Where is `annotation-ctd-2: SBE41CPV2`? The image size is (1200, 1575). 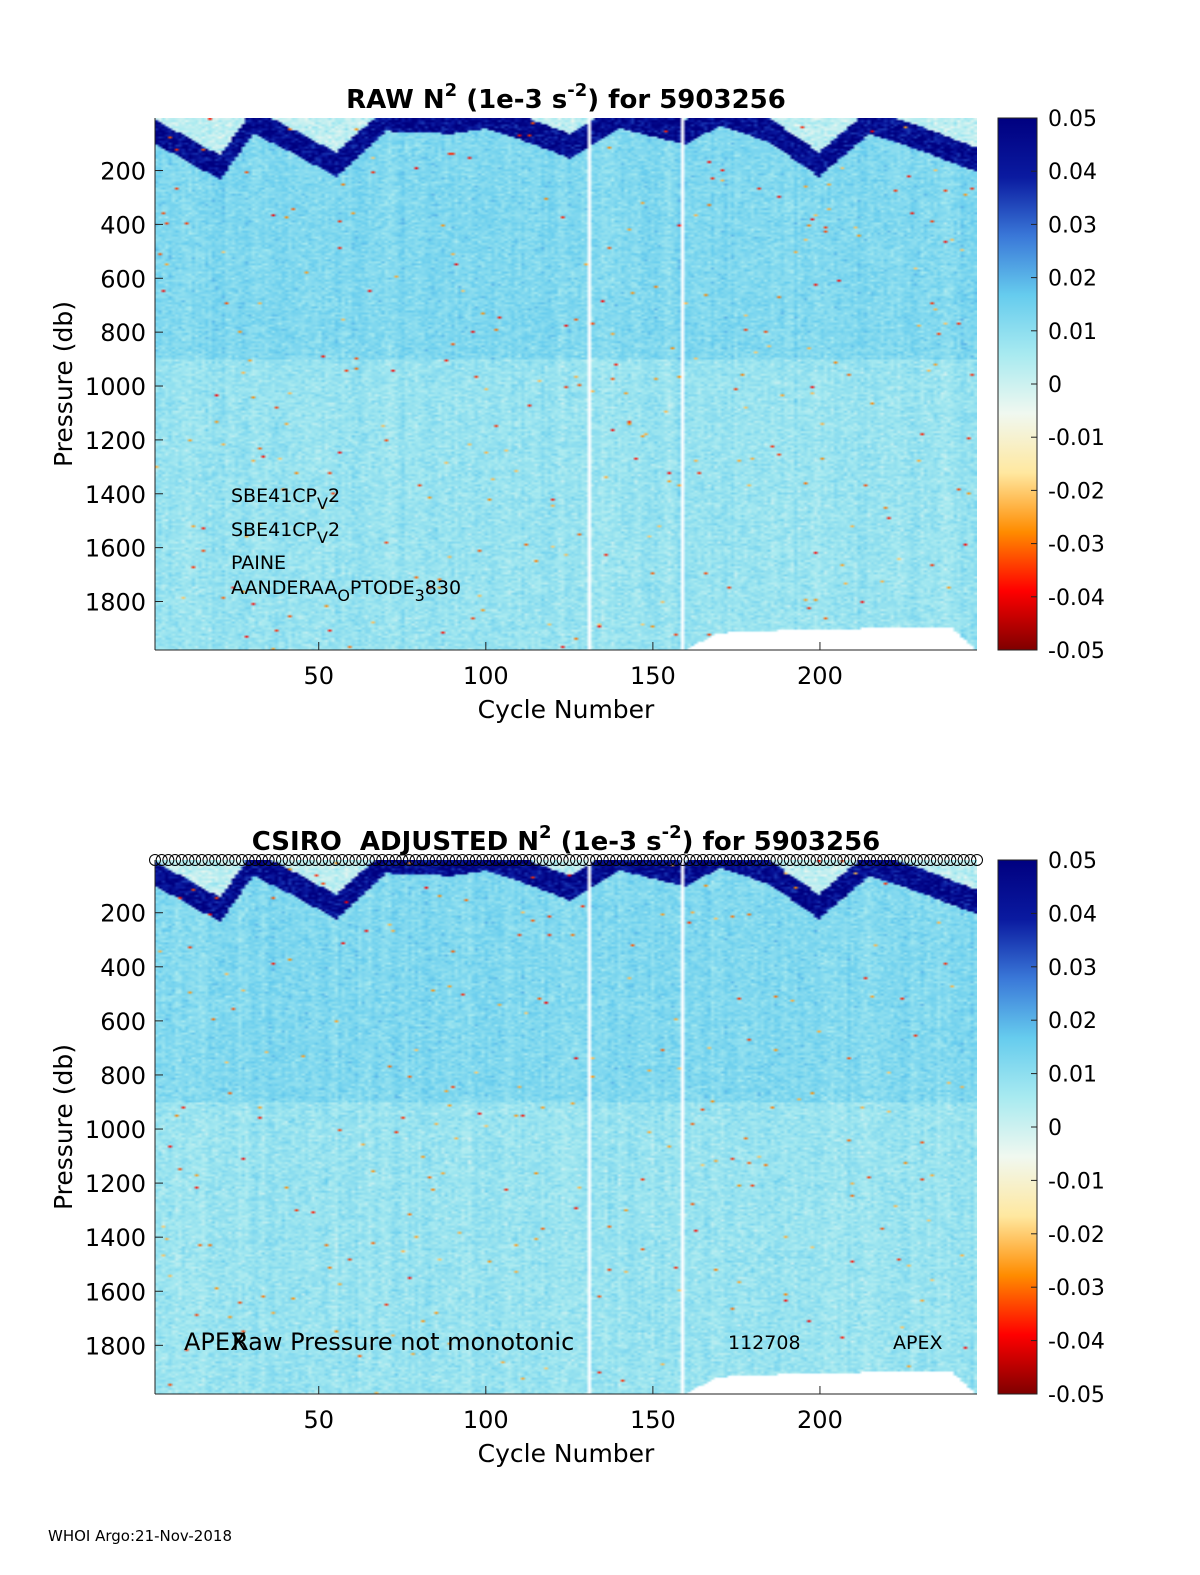
annotation-ctd-2: SBE41CPV2 is located at coordinates (285, 533).